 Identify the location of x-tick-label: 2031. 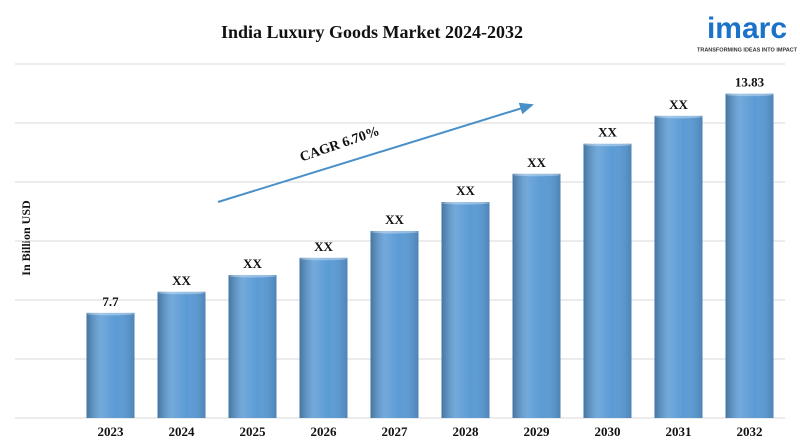
(679, 431).